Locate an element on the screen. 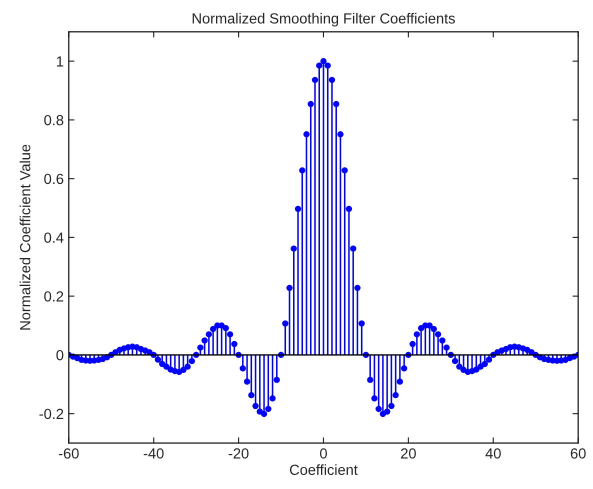  x-tick-label: -40 is located at coordinates (154, 453).